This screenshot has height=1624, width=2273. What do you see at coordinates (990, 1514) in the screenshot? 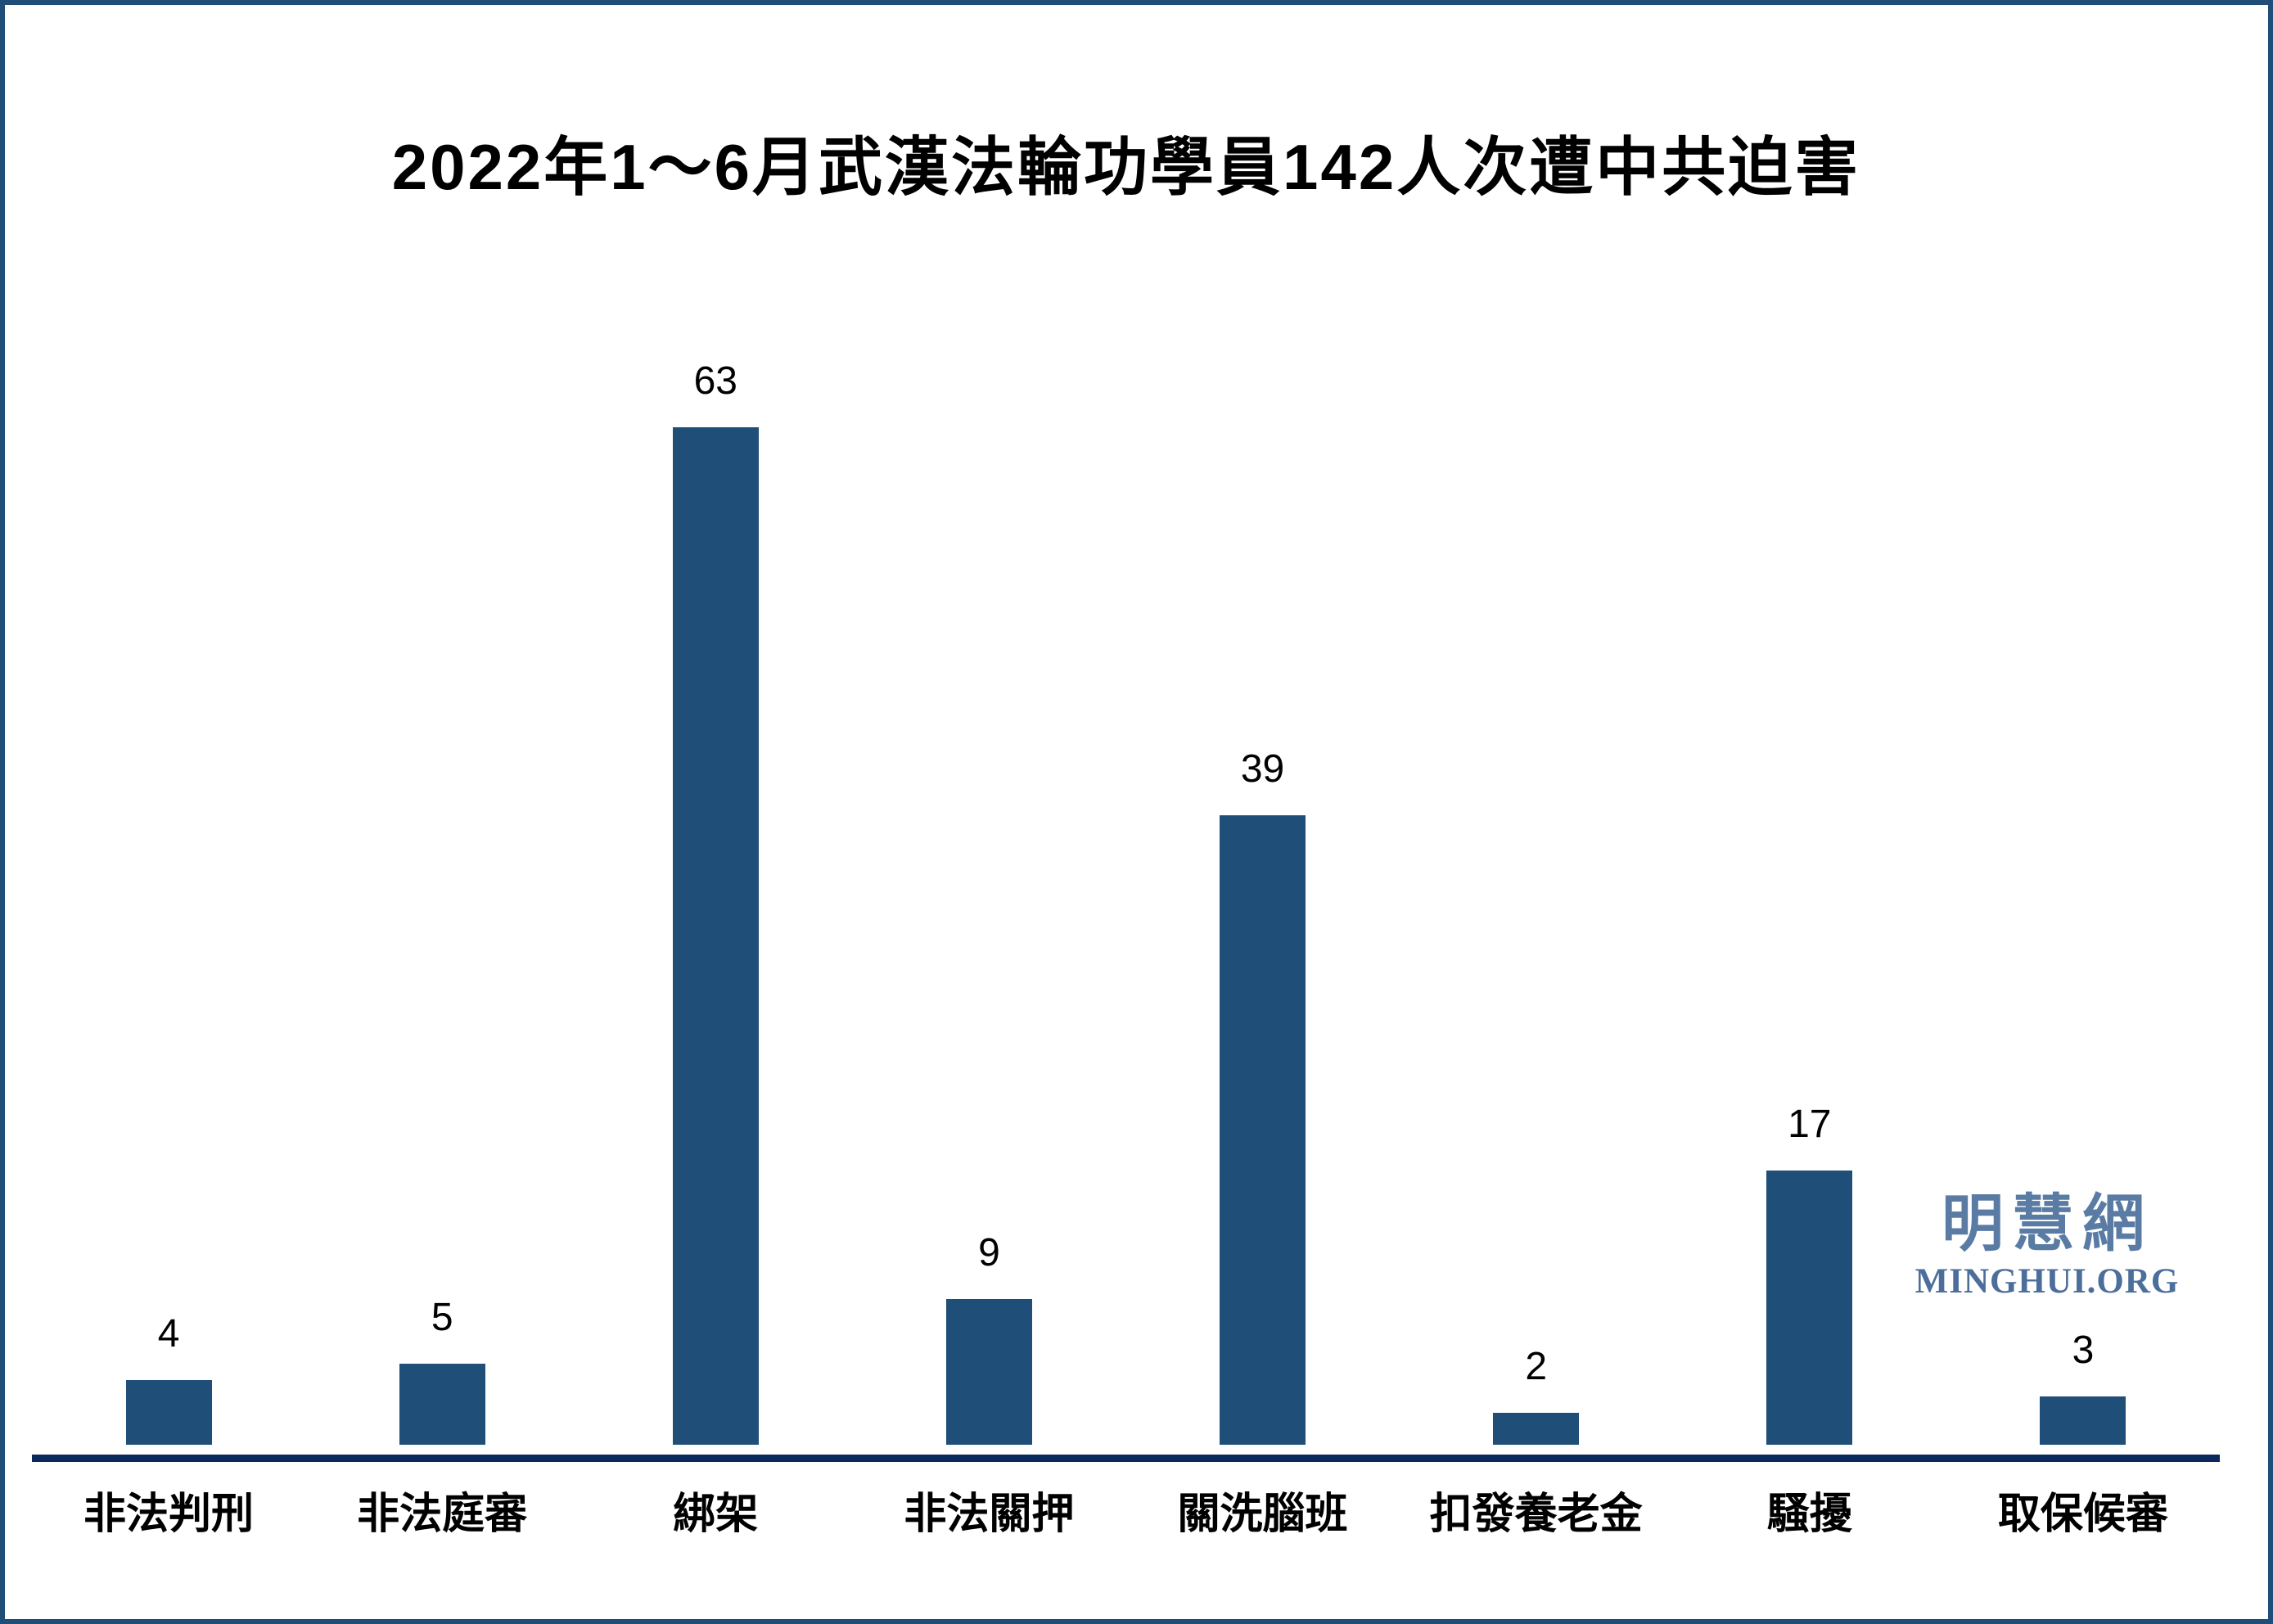
I see `x-axis-label: 非法關押` at bounding box center [990, 1514].